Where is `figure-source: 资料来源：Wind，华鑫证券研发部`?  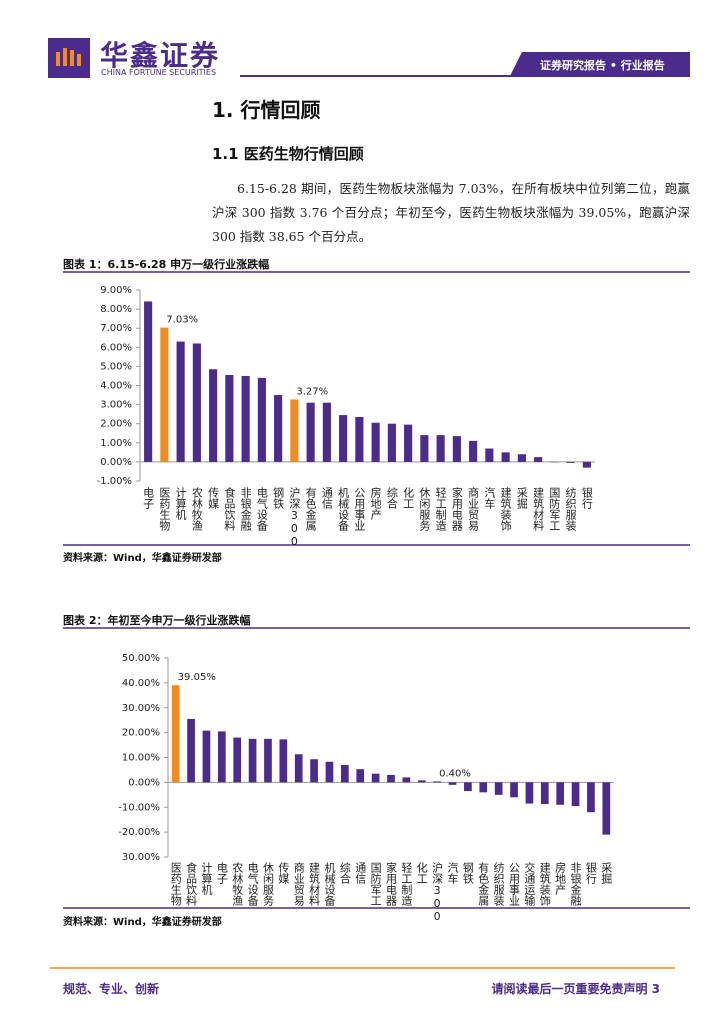
figure-source: 资料来源：Wind，华鑫证券研发部 is located at coordinates (142, 558).